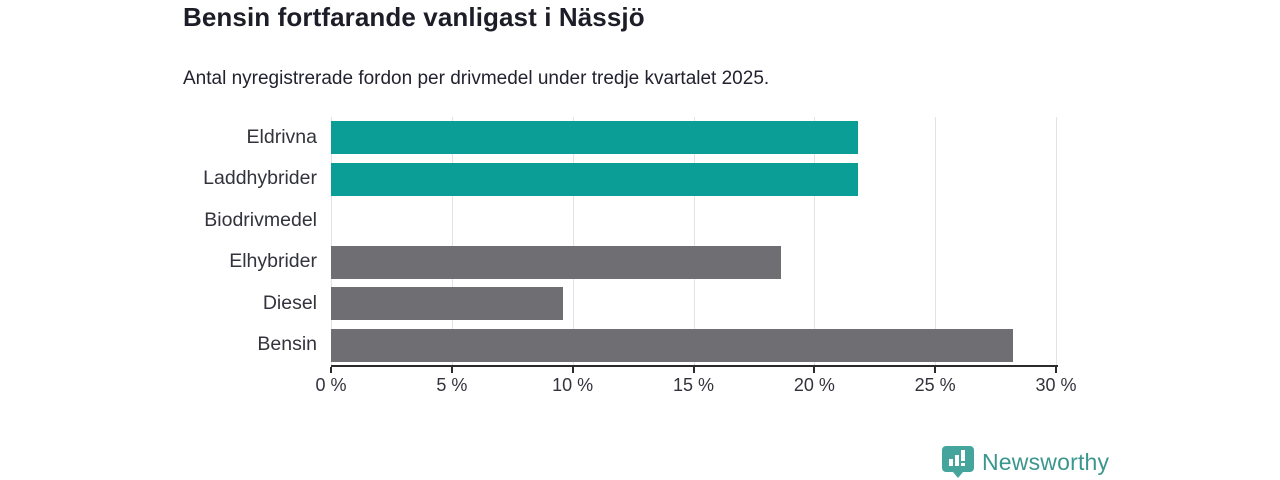 The image size is (1280, 480). What do you see at coordinates (958, 462) in the screenshot?
I see `newsworthy-chart-pin-icon` at bounding box center [958, 462].